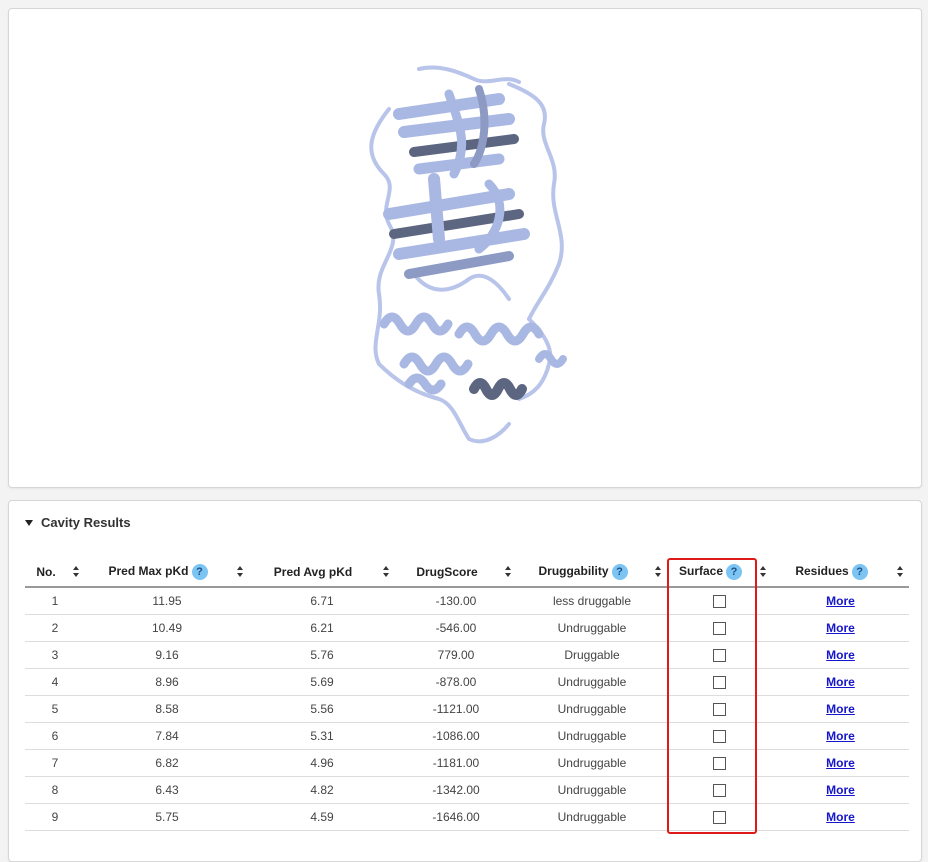  What do you see at coordinates (469, 256) in the screenshot?
I see `protein-ribbon-structure` at bounding box center [469, 256].